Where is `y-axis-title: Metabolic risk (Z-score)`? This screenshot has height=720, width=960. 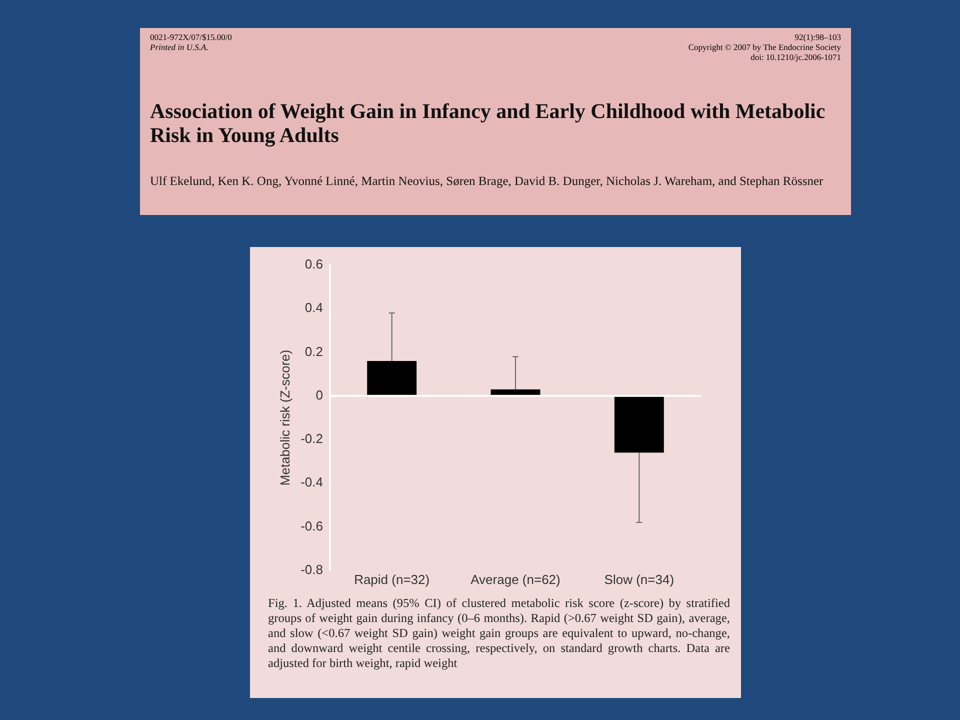 y-axis-title: Metabolic risk (Z-score) is located at coordinates (284, 418).